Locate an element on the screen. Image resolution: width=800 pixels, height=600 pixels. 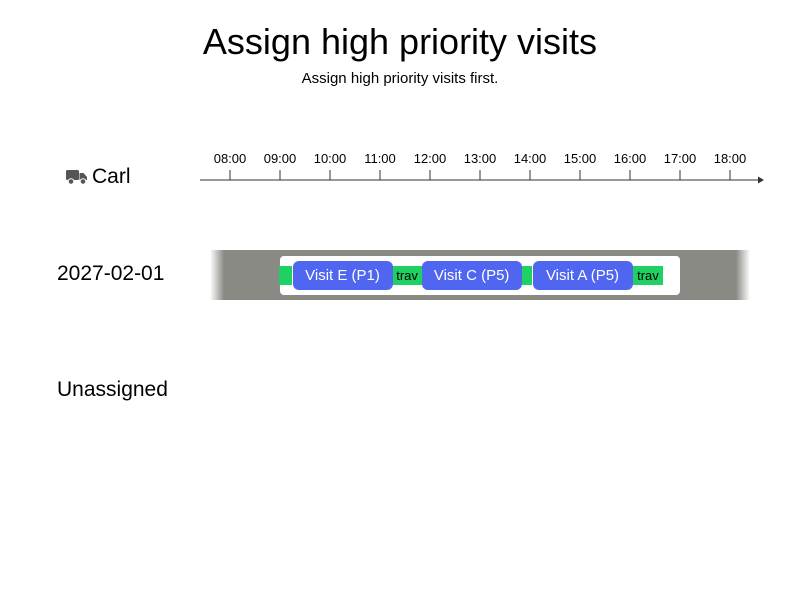
tick-label: 09:00 is located at coordinates (280, 158).